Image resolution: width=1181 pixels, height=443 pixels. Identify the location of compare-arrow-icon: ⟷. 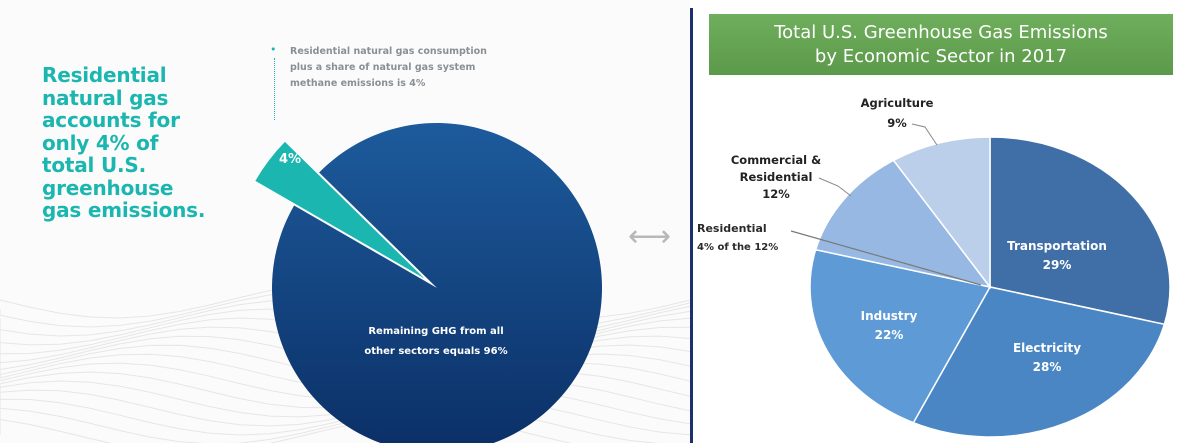
(650, 236).